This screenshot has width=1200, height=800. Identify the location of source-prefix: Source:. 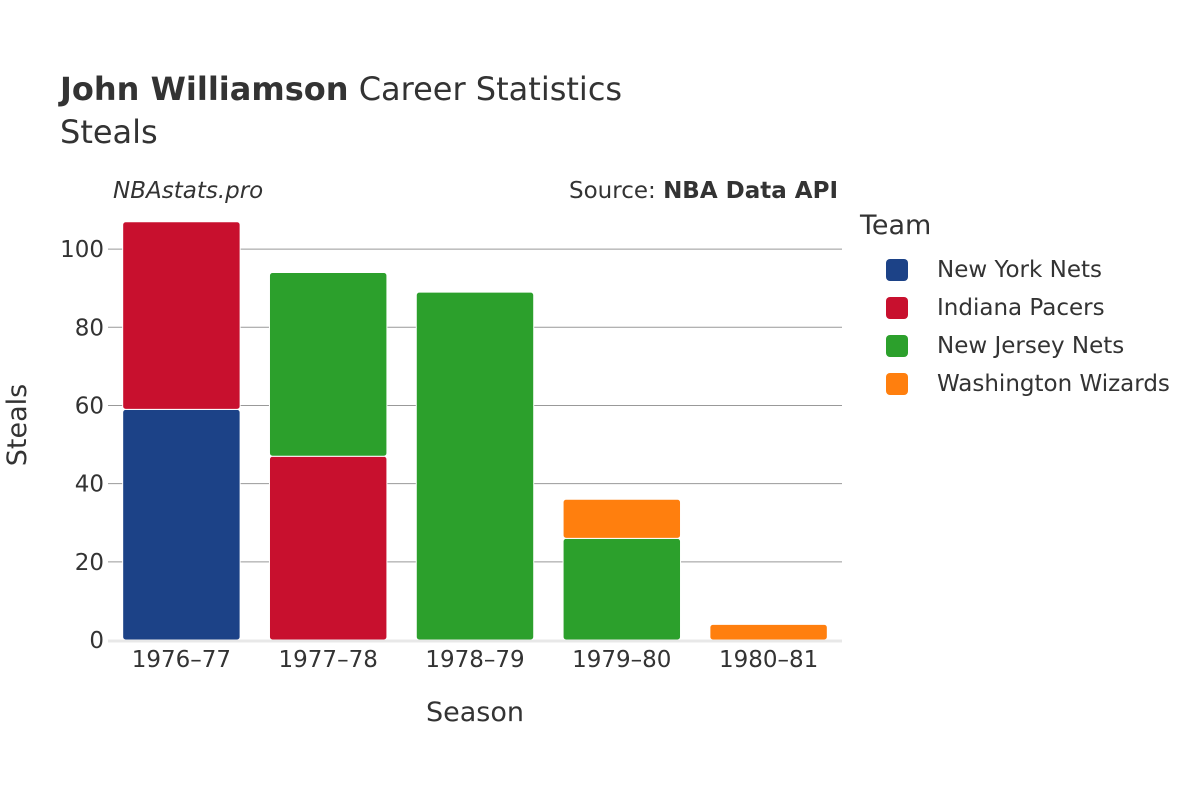
(616, 191).